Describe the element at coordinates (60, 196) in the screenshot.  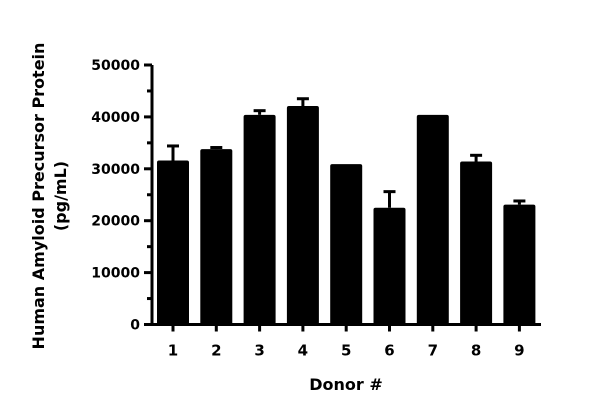
I see `y-axis-label-line-2: (pg/mL)` at that location.